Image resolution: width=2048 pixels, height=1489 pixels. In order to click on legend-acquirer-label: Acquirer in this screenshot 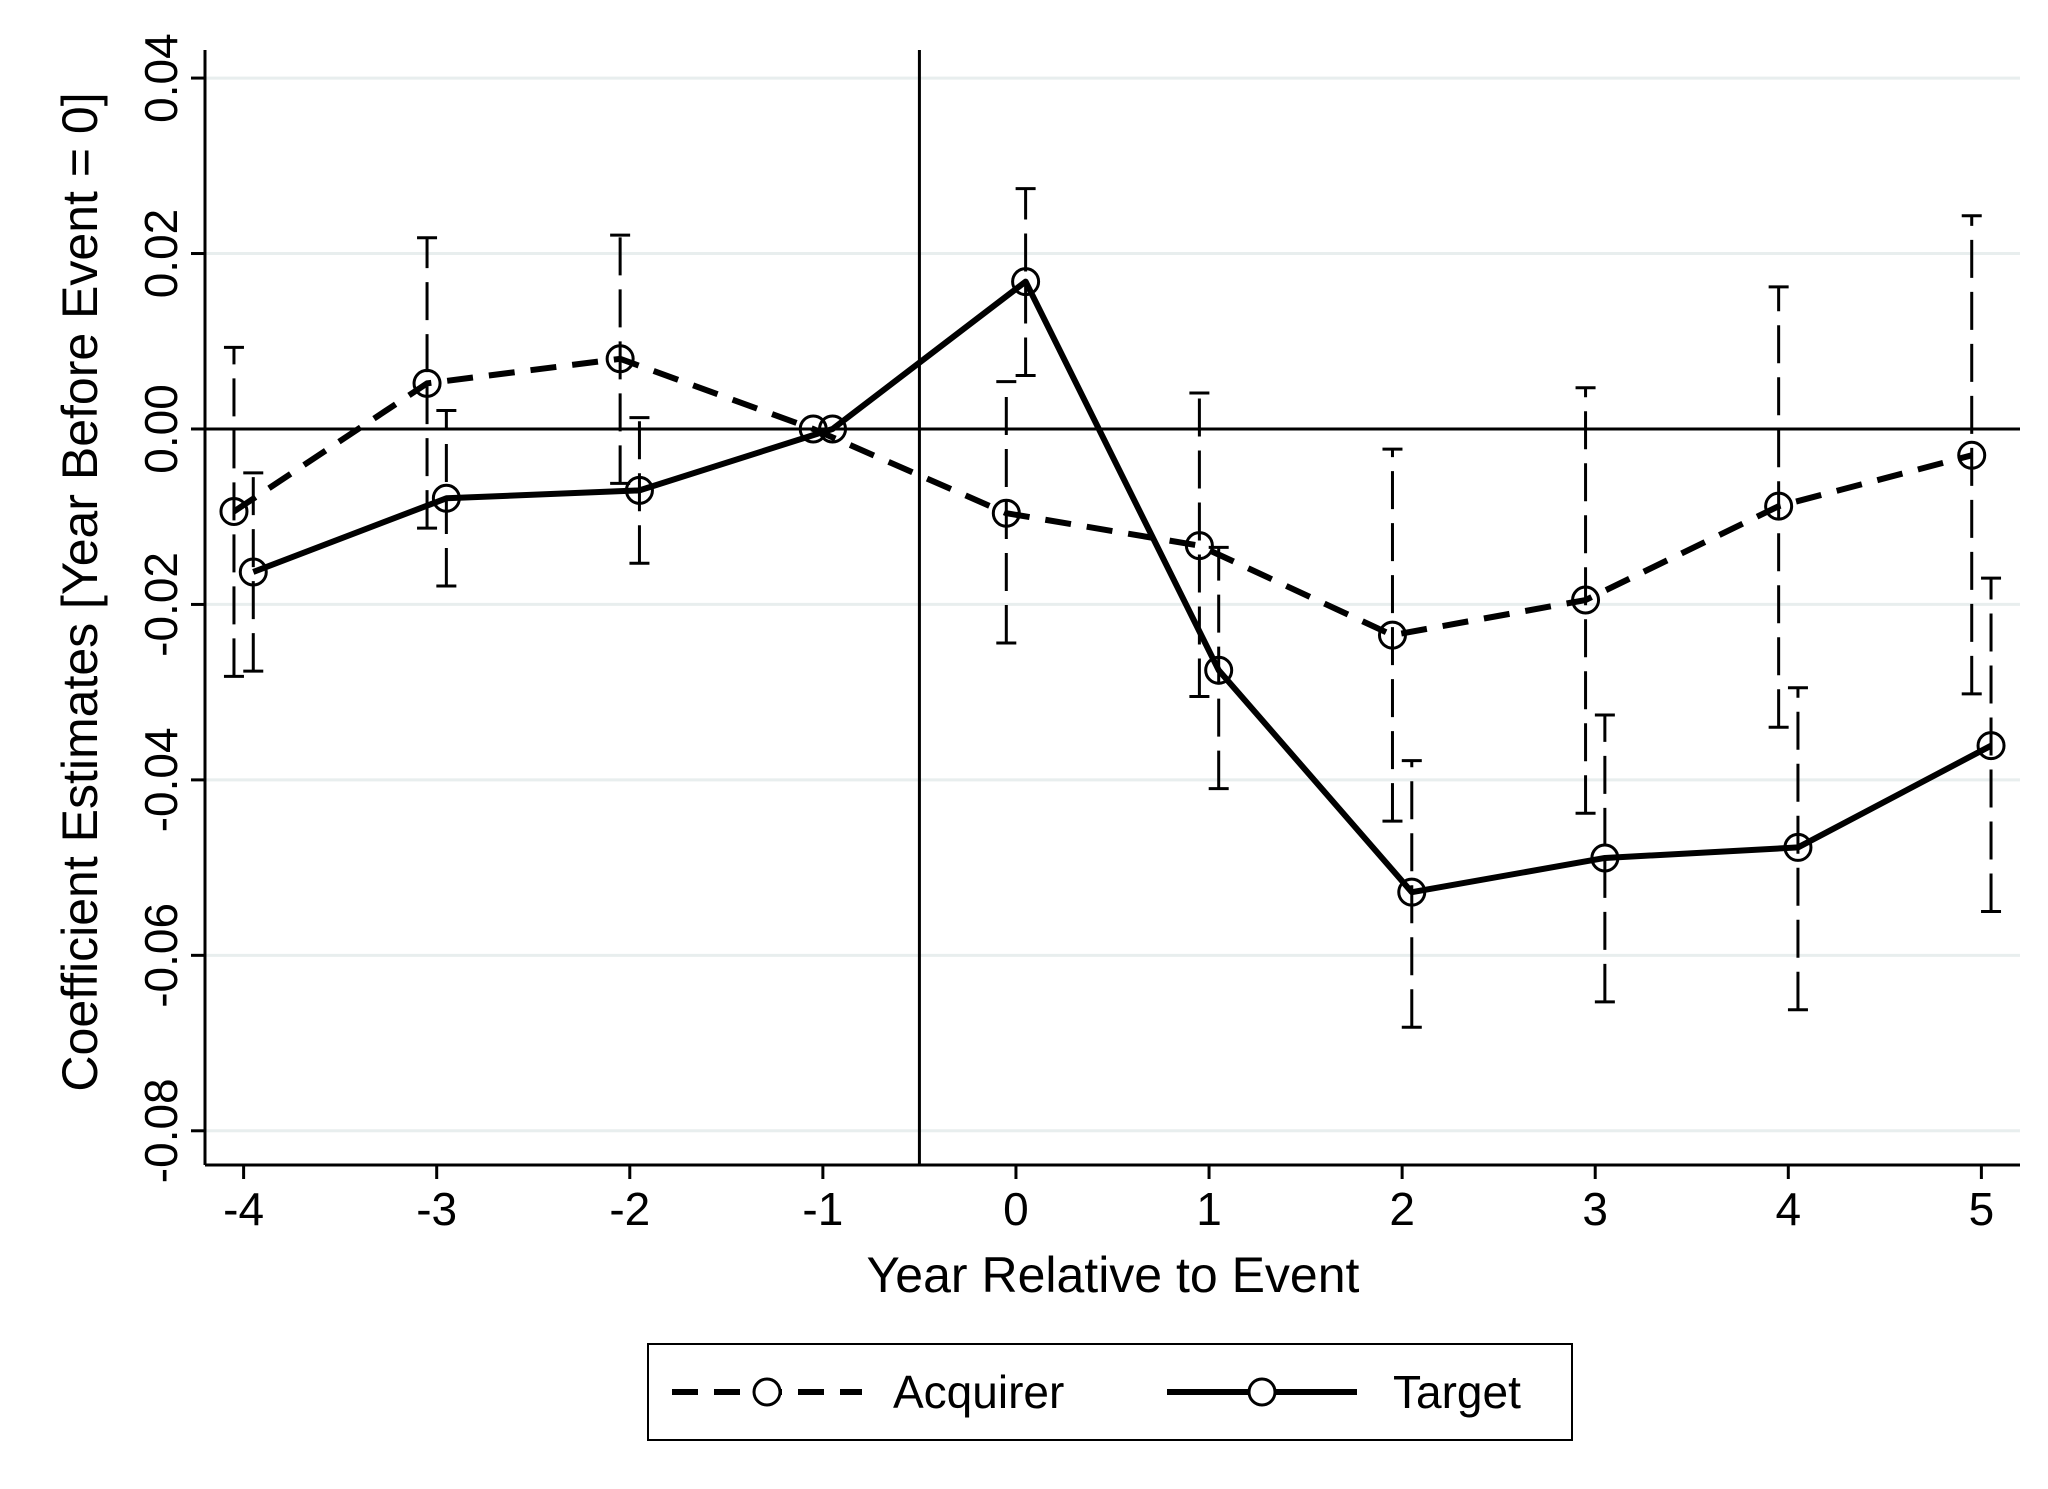, I will do `click(978, 1392)`.